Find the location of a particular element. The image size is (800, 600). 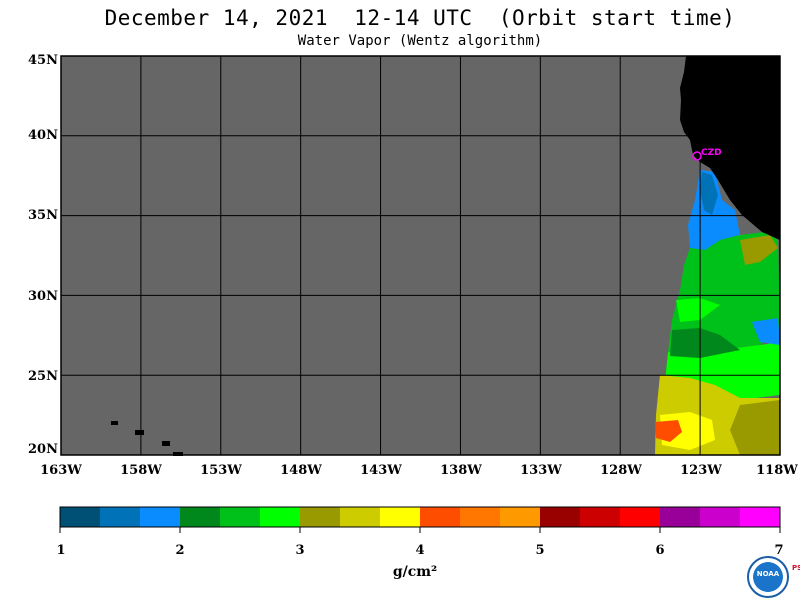

colorbar-unit-label: g/cm² is located at coordinates (415, 572).